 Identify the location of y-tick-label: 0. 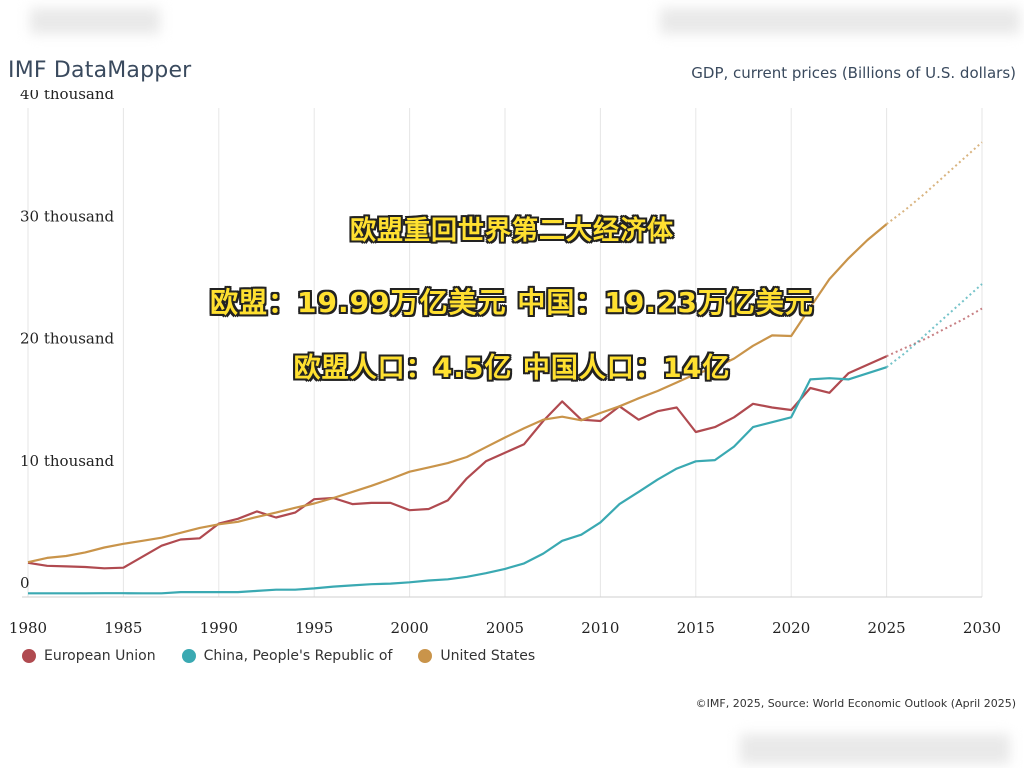
(25, 583).